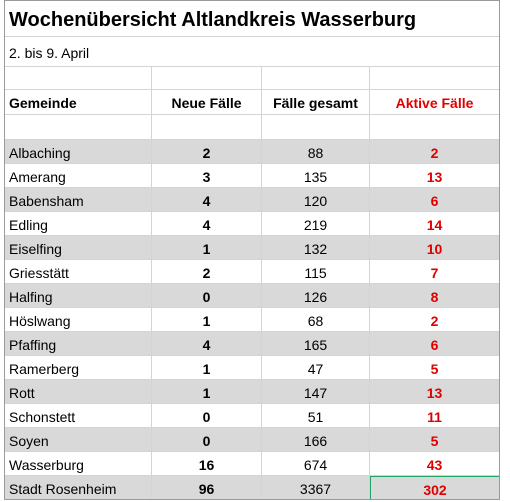 Image resolution: width=510 pixels, height=502 pixels. I want to click on table-cell: Höslwang, so click(78, 320).